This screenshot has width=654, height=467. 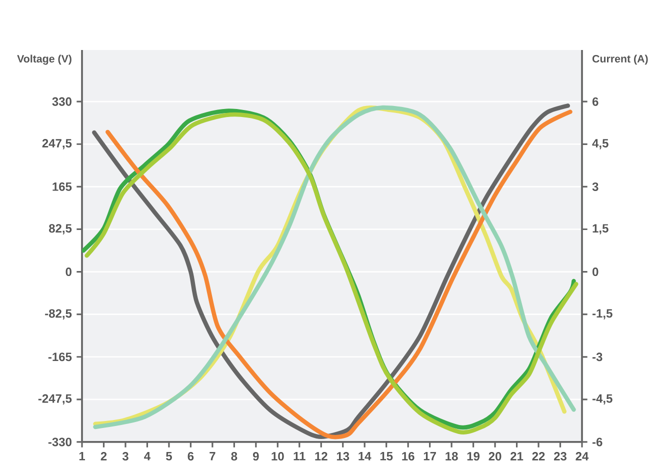 What do you see at coordinates (60, 442) in the screenshot?
I see `y-tick-label: -330` at bounding box center [60, 442].